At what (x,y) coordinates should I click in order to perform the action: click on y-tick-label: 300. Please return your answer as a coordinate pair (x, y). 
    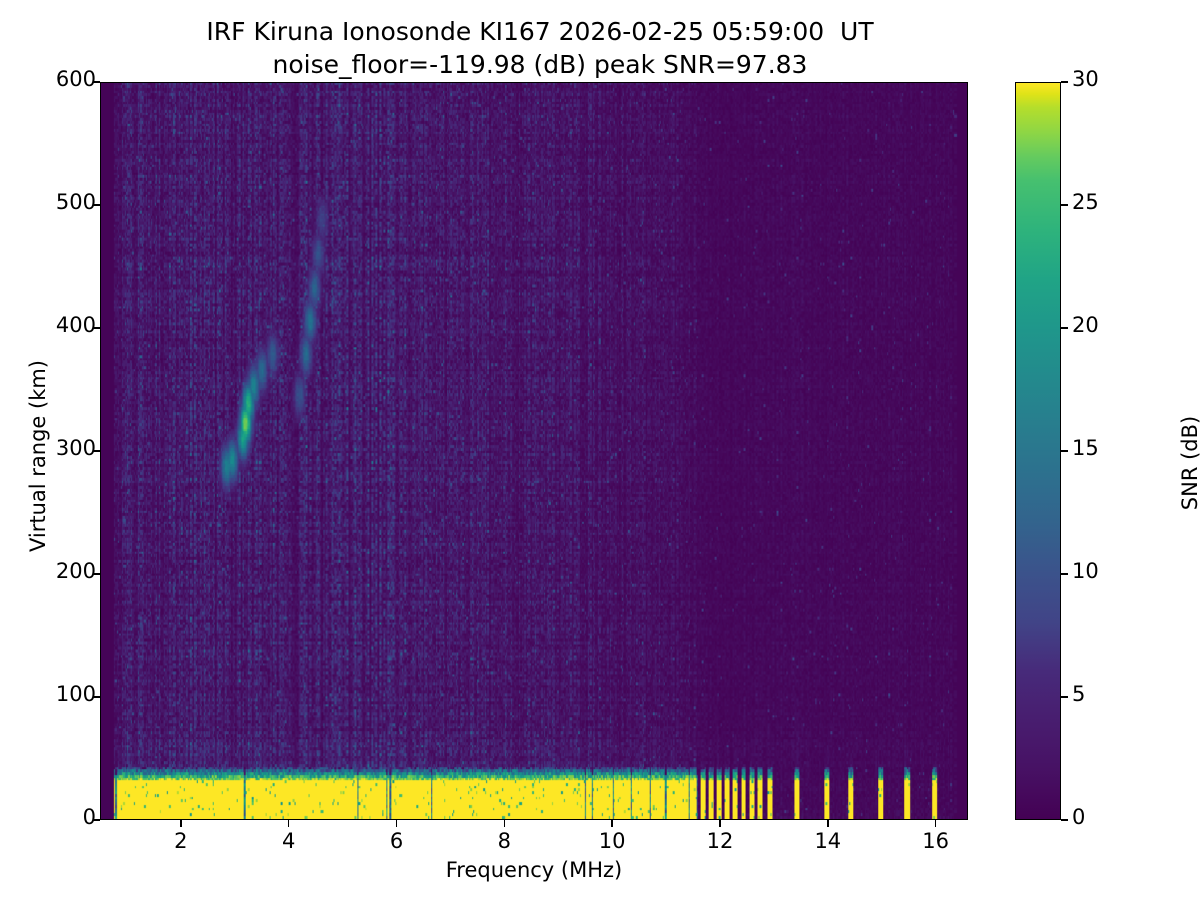
    Looking at the image, I should click on (75, 448).